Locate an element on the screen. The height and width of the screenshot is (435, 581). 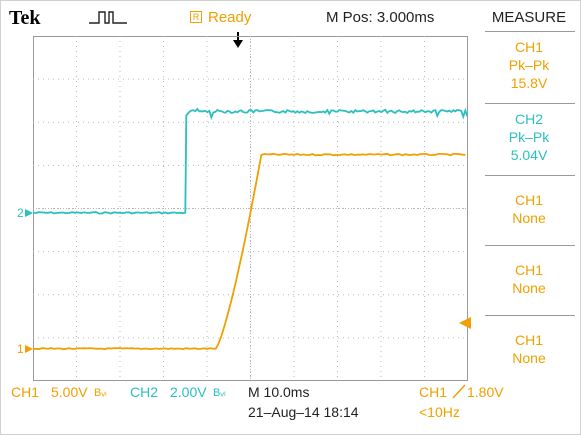
brand-logo: Tek is located at coordinates (25, 18).